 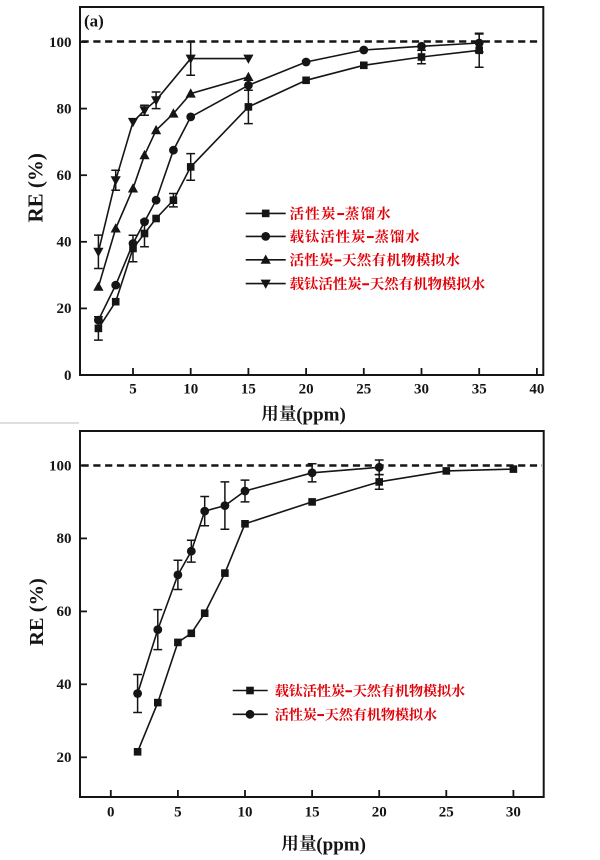 I want to click on svg-text: (a), so click(x=94, y=20).